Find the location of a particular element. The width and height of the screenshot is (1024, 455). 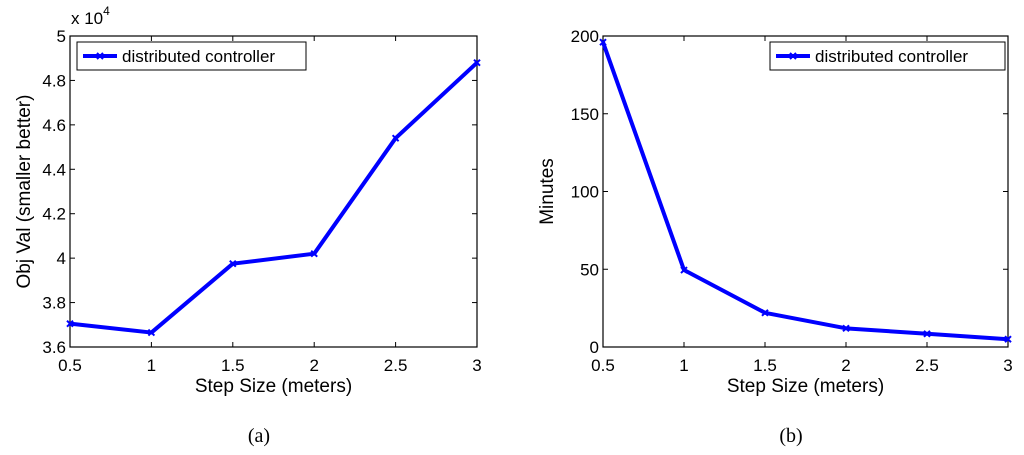

y-tick-label: 4.2 is located at coordinates (54, 214).